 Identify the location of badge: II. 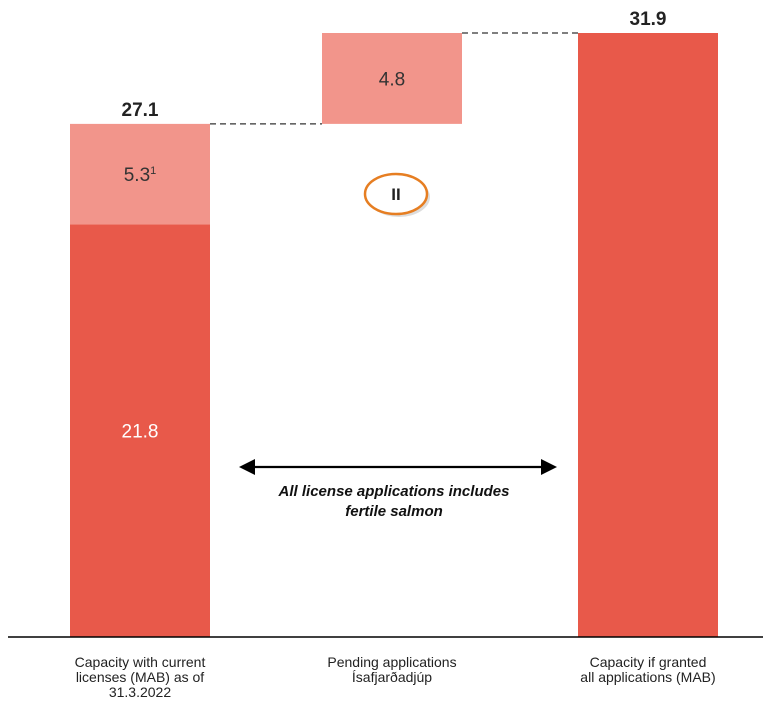
(397, 195).